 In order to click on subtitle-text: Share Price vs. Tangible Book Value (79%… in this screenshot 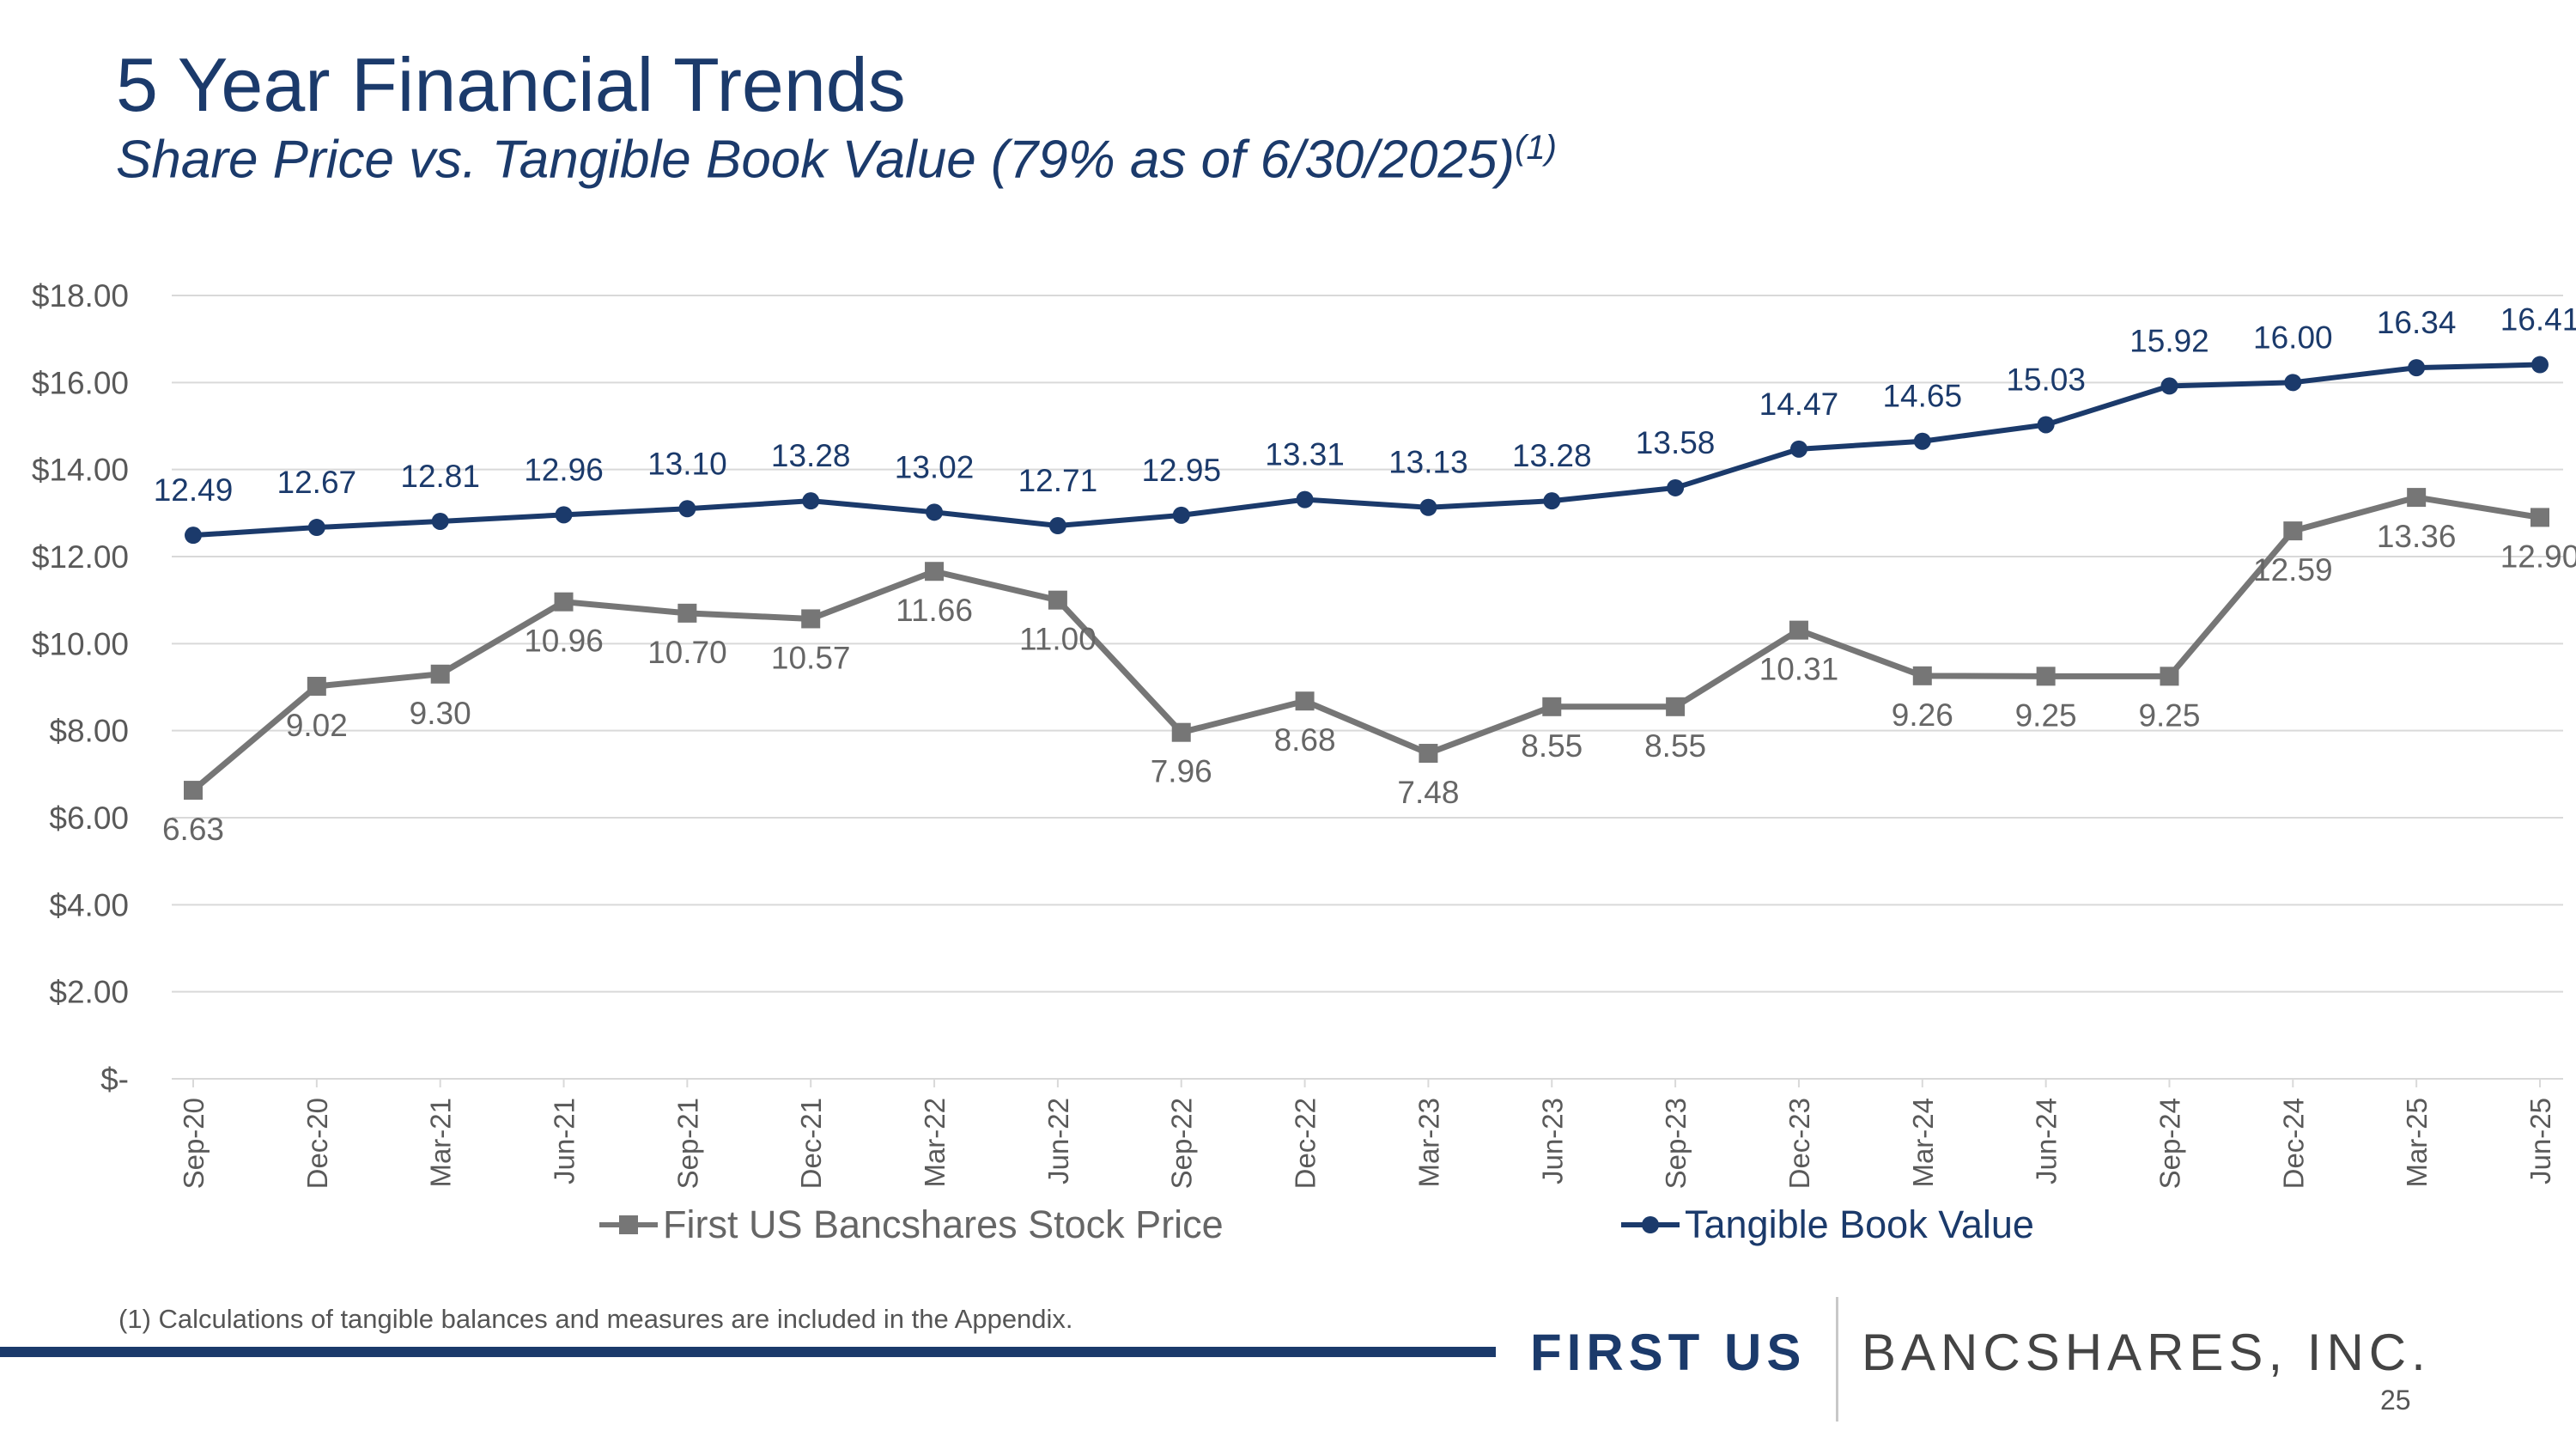, I will do `click(816, 160)`.